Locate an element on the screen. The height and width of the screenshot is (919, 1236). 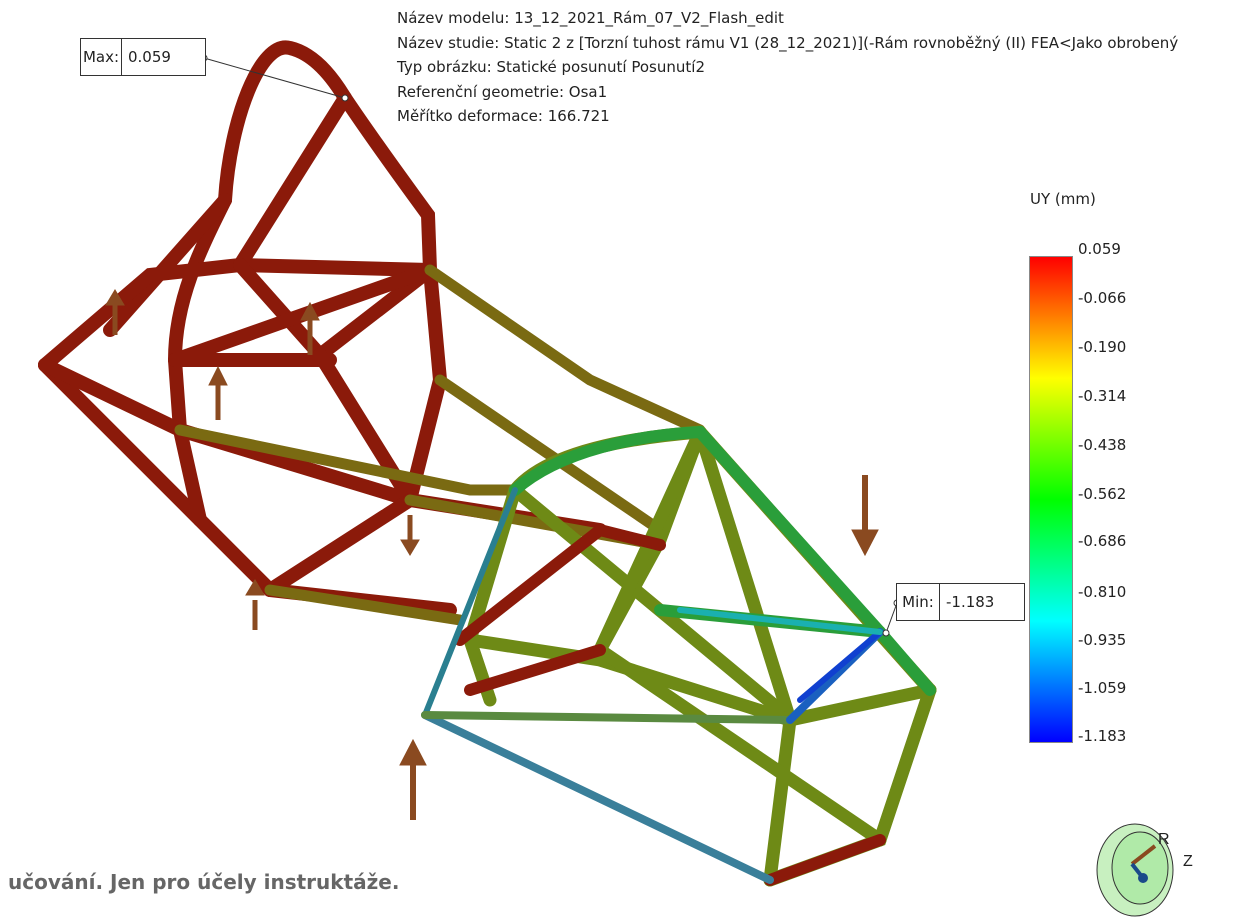
max-value: 0.059 is located at coordinates (149, 57).